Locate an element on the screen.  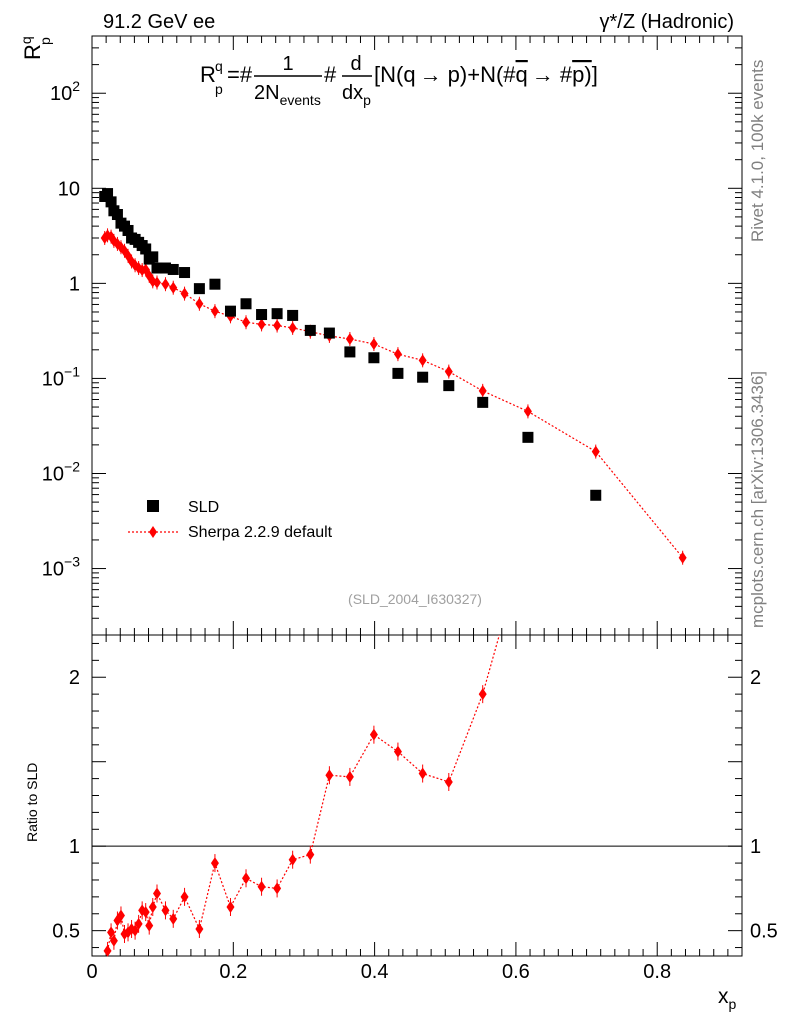
svg-text: q is located at coordinates (219, 66).